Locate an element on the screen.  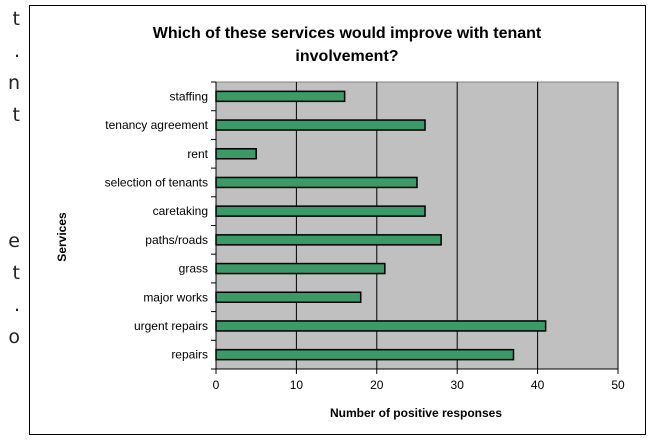
y-tick-label: staffing is located at coordinates (189, 96).